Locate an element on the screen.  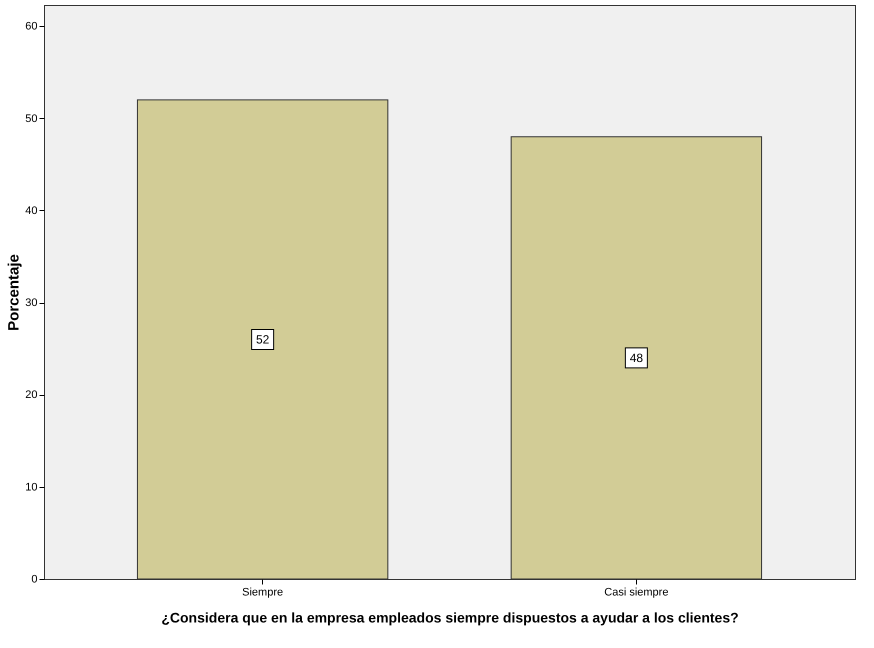
y-tick-label: 20 is located at coordinates (31, 395).